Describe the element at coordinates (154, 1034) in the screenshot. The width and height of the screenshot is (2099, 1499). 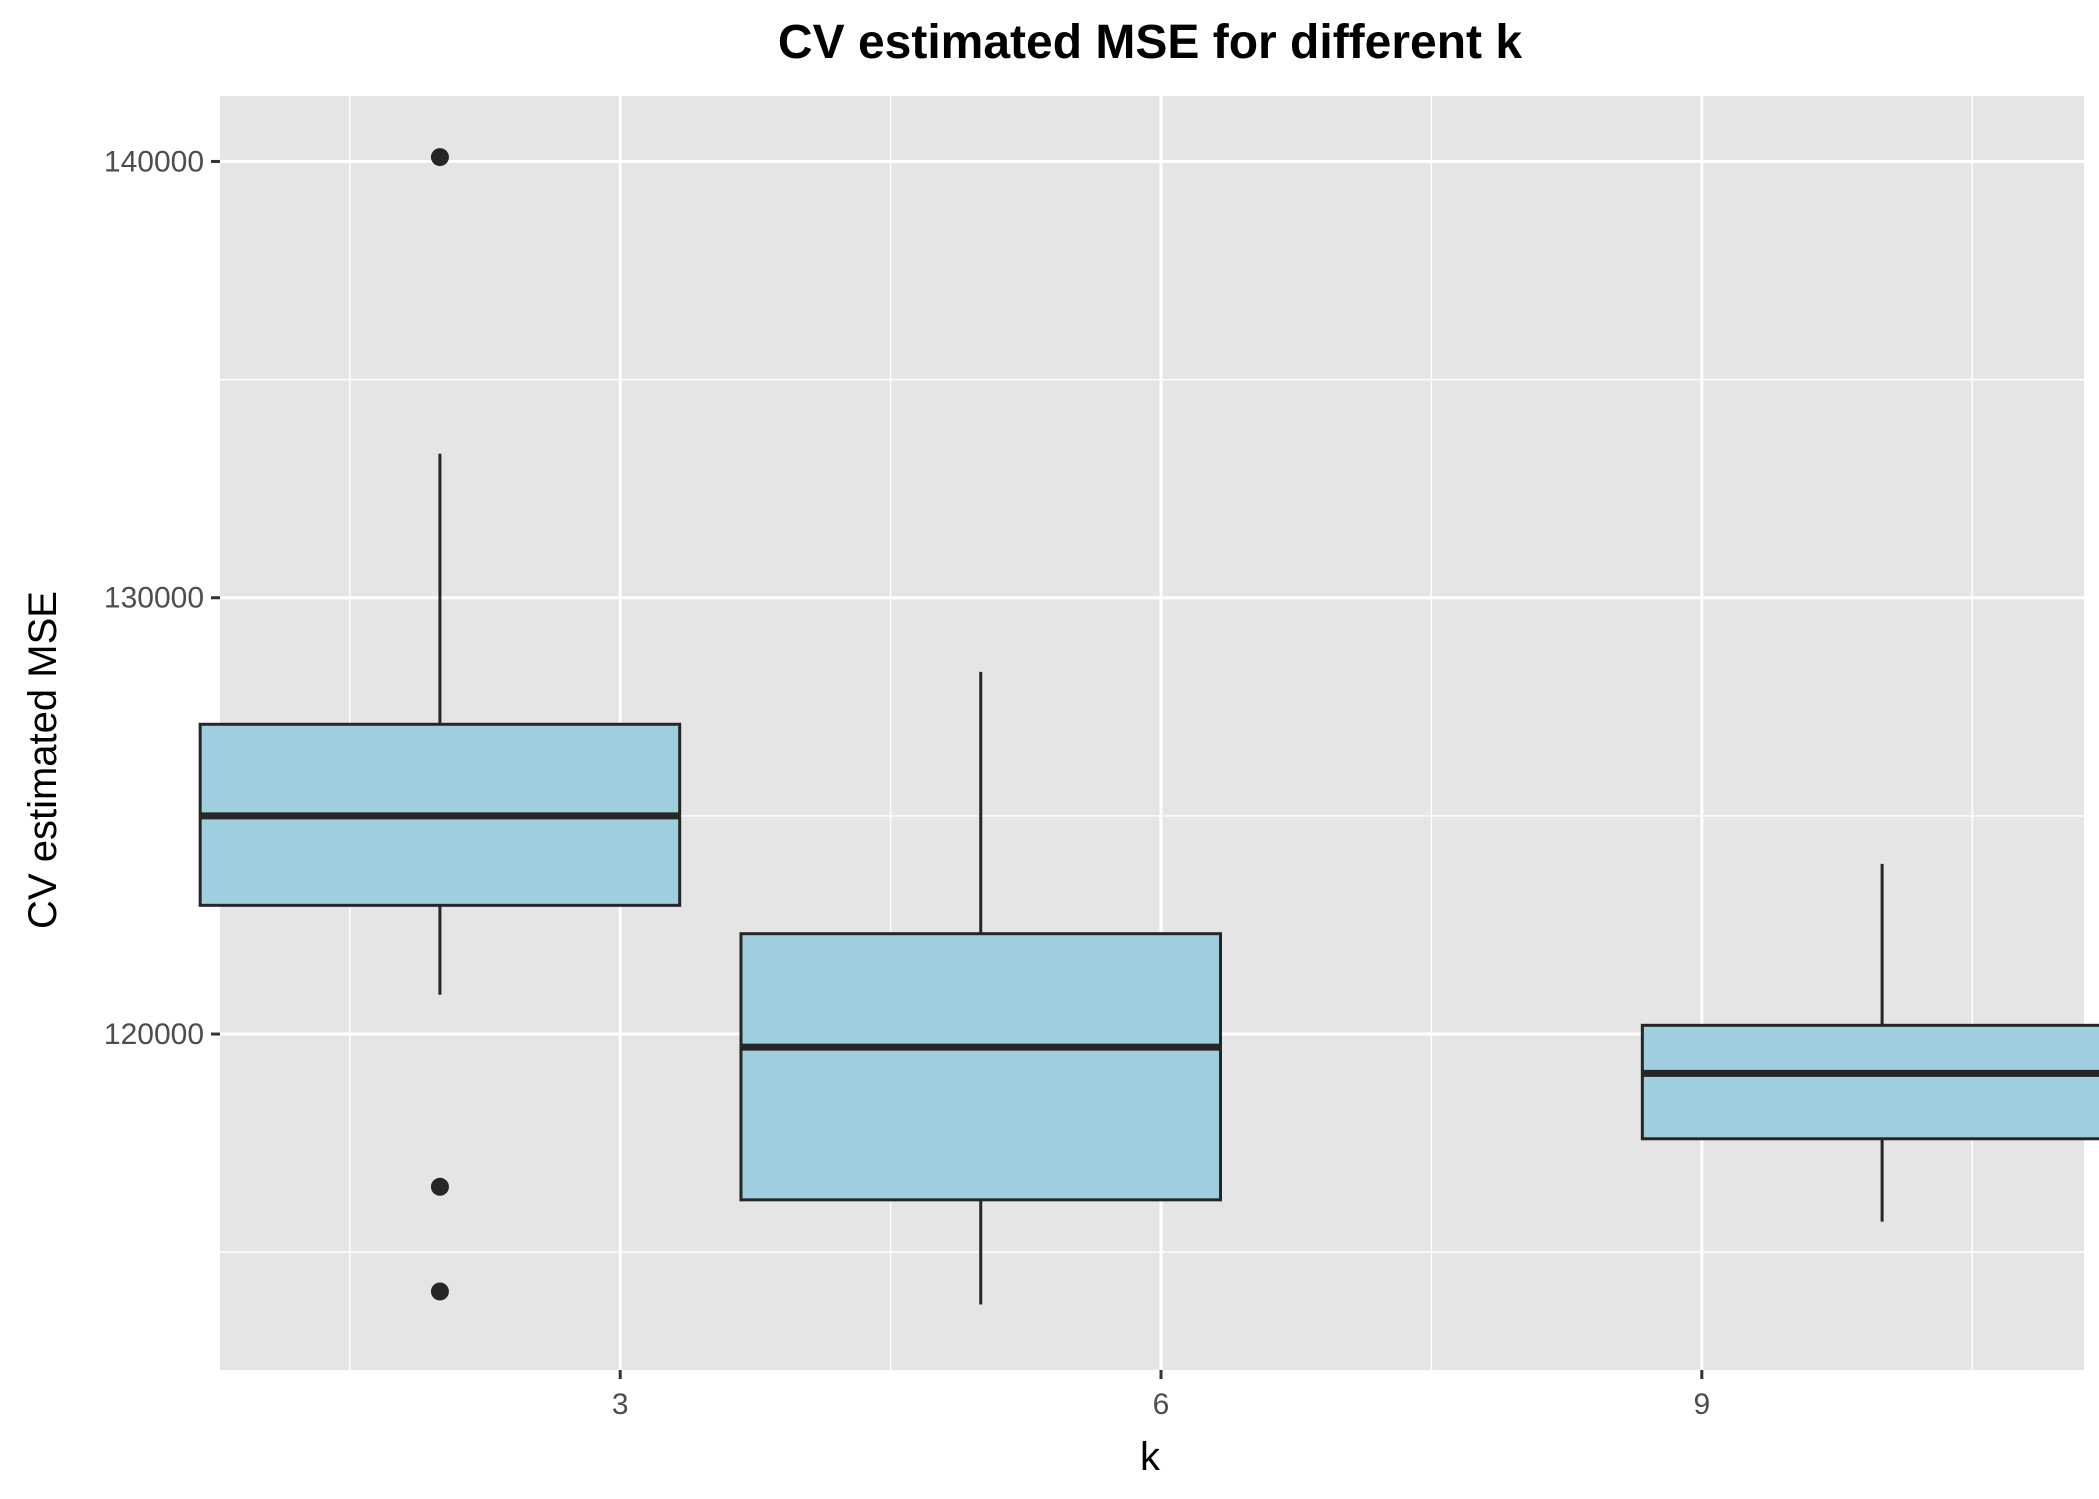
I see `y-tick-label: 120000` at that location.